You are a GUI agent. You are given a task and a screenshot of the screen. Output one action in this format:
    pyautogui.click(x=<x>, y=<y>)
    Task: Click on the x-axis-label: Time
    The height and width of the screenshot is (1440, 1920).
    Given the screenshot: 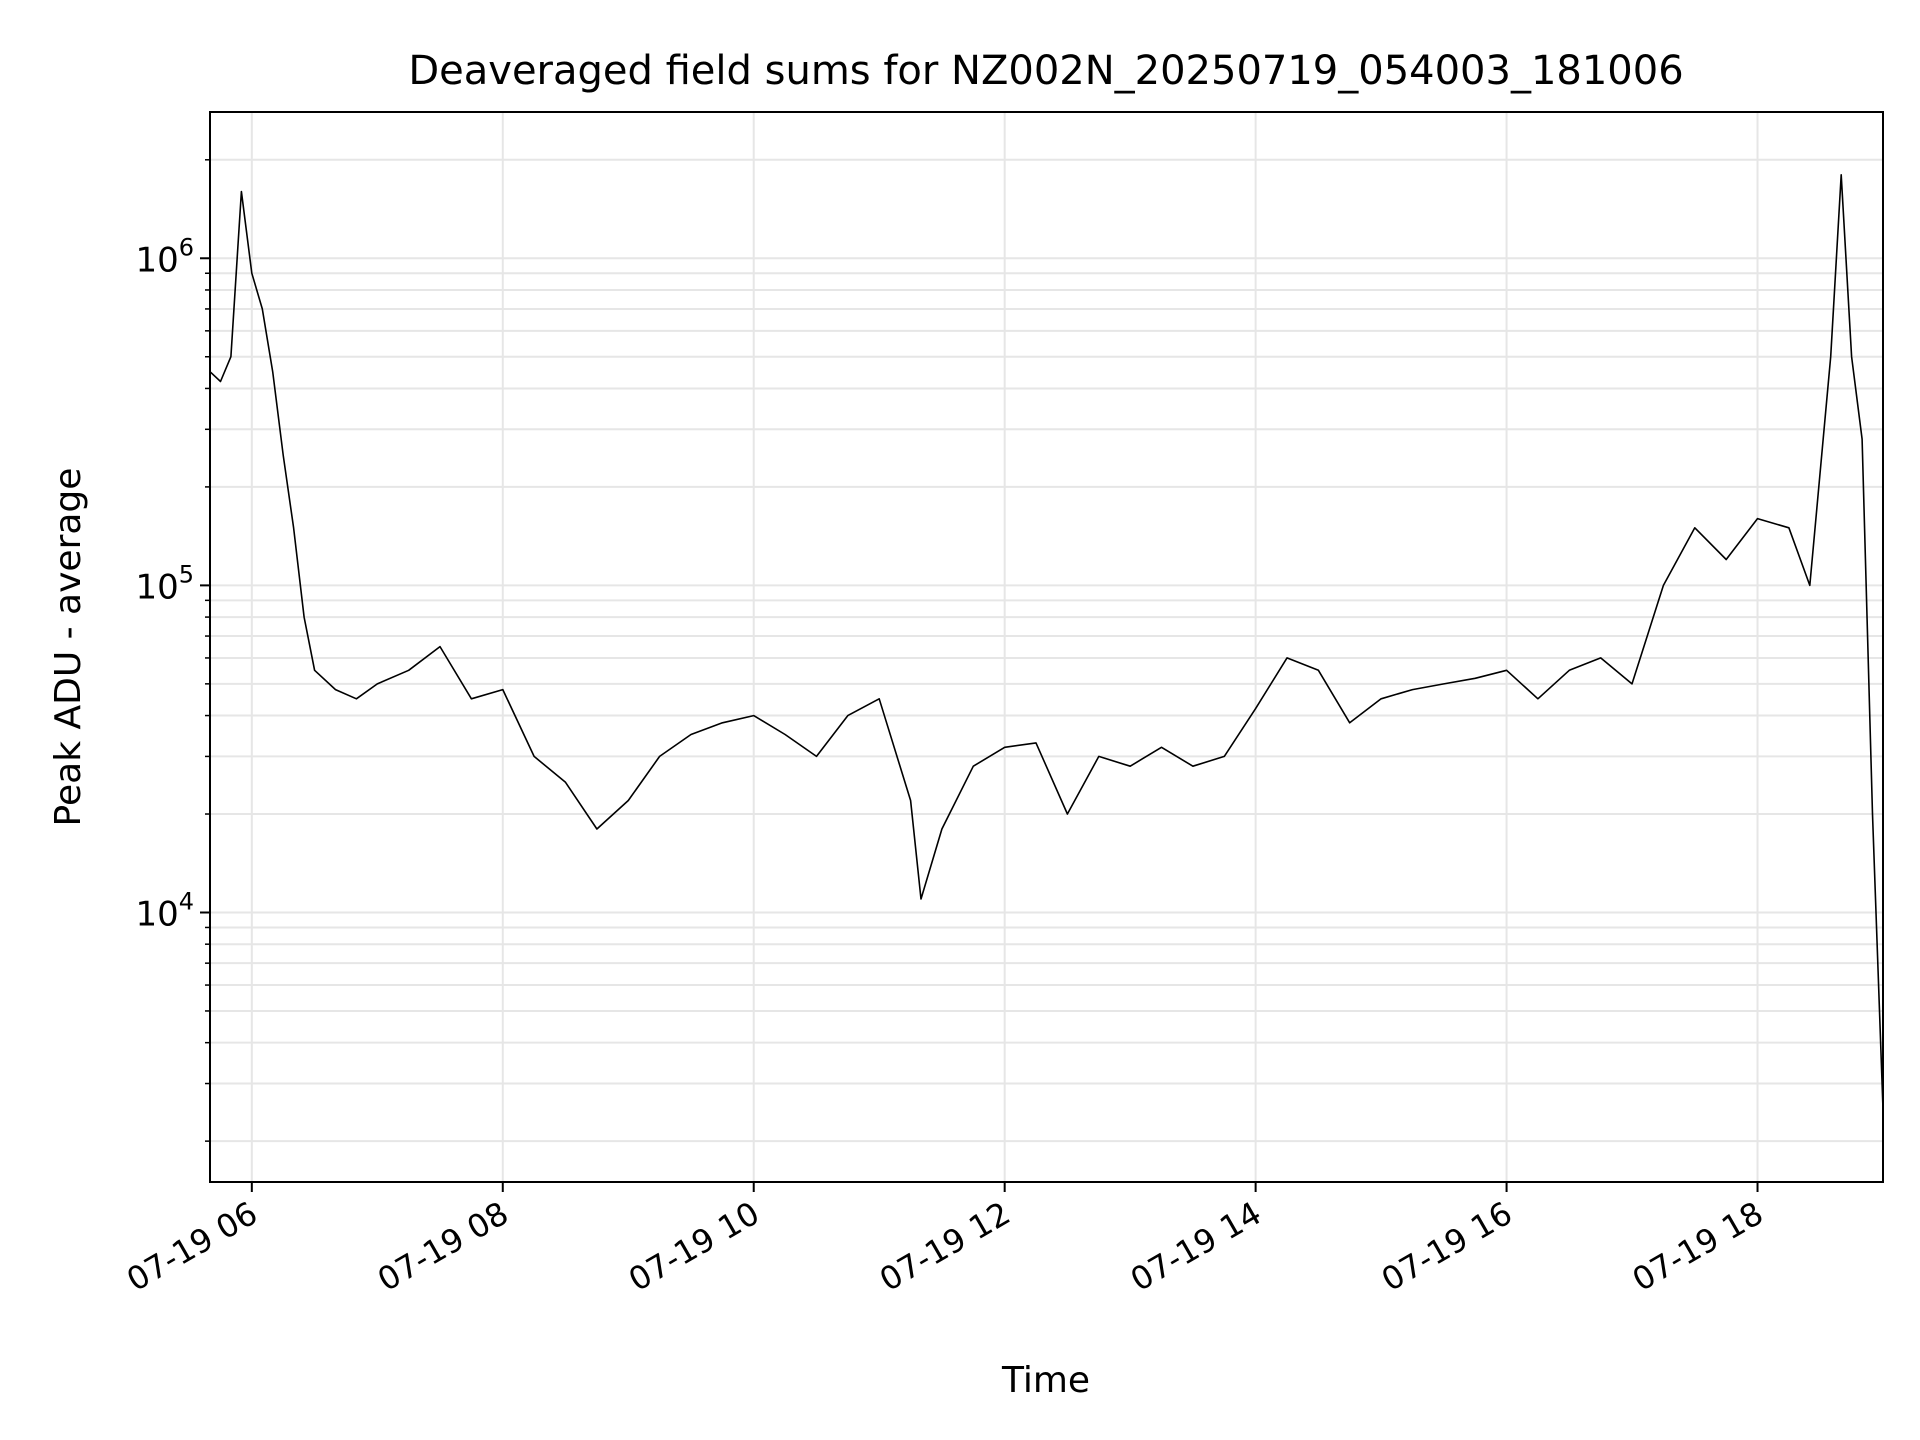 What is the action you would take?
    pyautogui.click(x=1045, y=1380)
    